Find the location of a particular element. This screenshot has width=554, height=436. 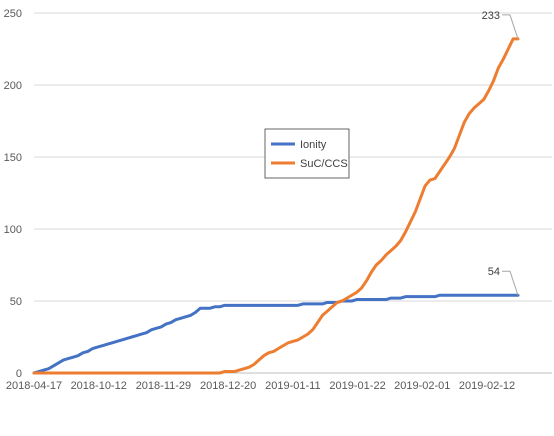

y-tick-label-1: 50 is located at coordinates (16, 302).